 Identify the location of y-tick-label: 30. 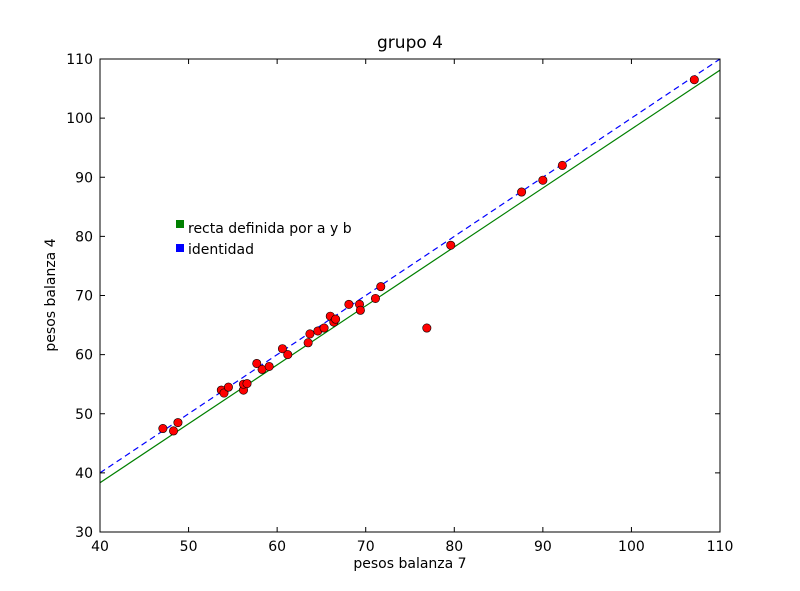
(84, 533).